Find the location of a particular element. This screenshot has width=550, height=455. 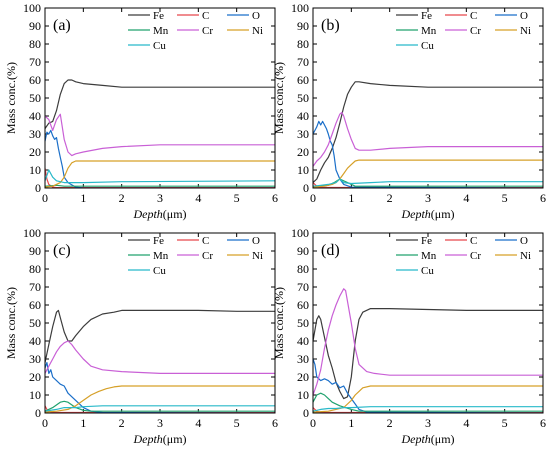

y-tick-label: 100 is located at coordinates (300, 8).